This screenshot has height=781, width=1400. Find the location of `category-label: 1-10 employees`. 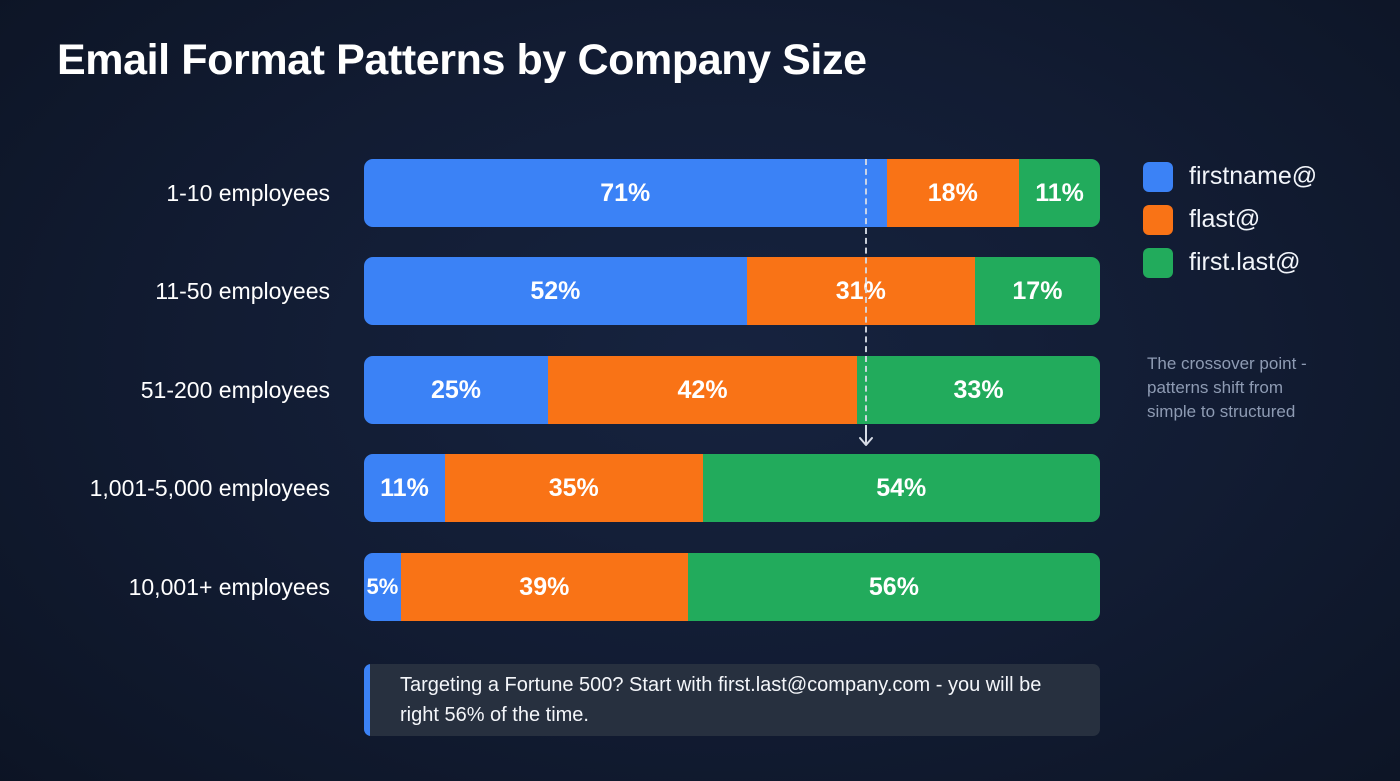

category-label: 1-10 employees is located at coordinates (248, 192).